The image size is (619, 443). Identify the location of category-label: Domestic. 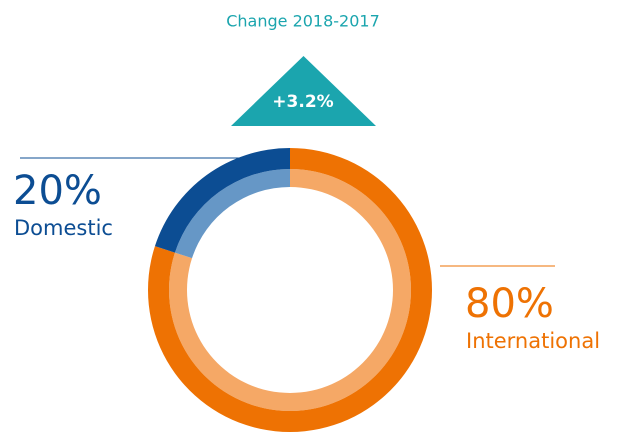
(63, 228).